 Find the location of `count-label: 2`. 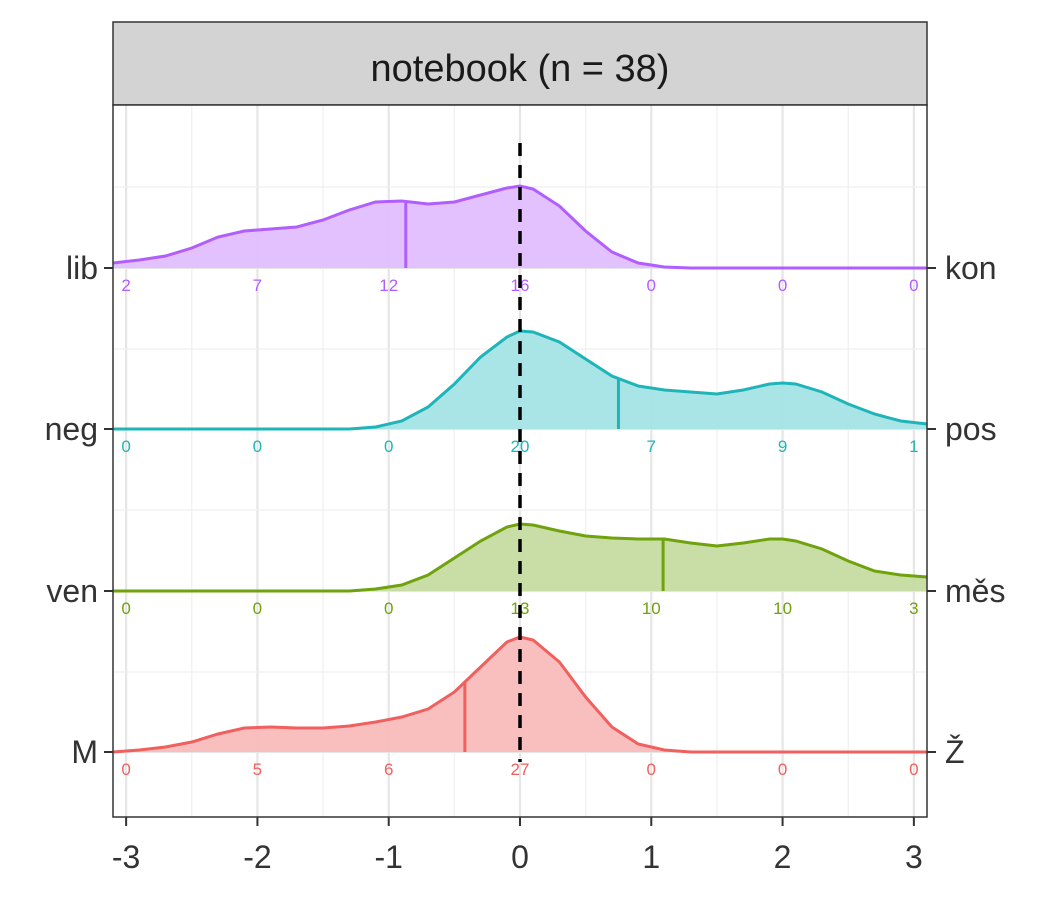

count-label: 2 is located at coordinates (125, 285).